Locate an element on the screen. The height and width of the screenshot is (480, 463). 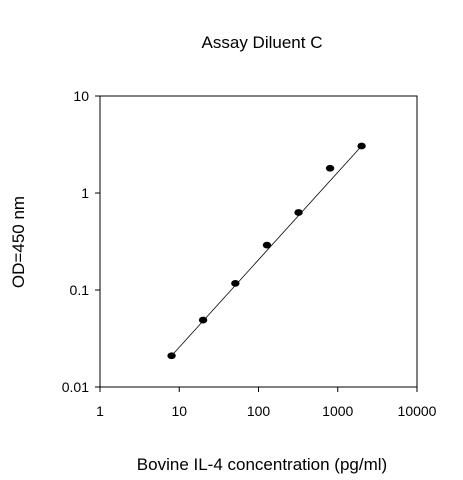
x-tick-label: 10000 is located at coordinates (417, 411).